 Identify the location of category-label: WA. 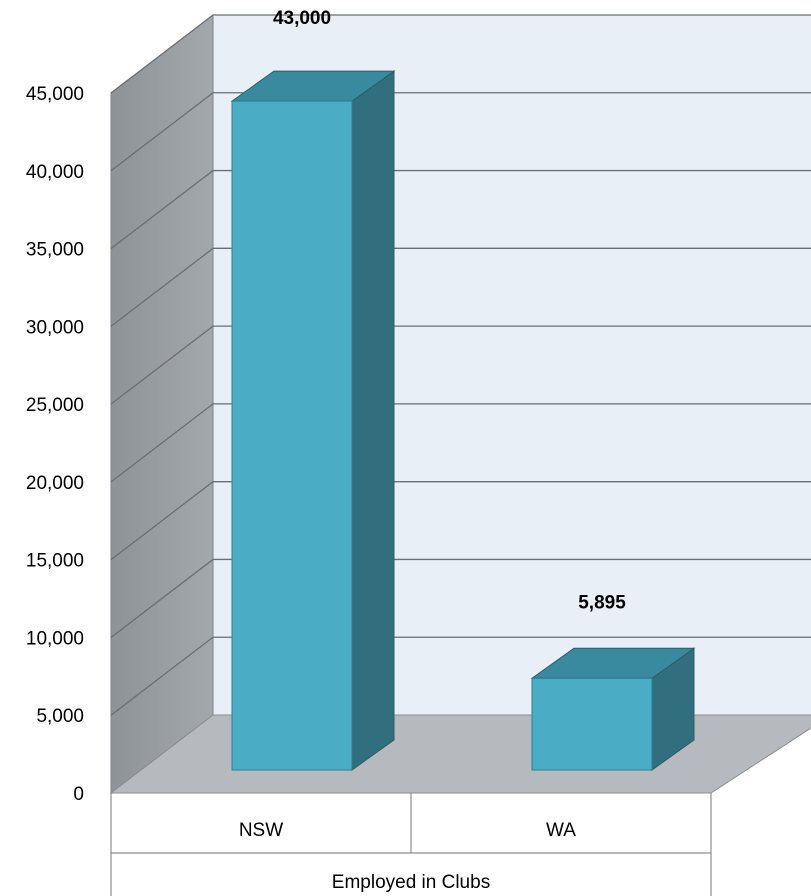
(561, 830).